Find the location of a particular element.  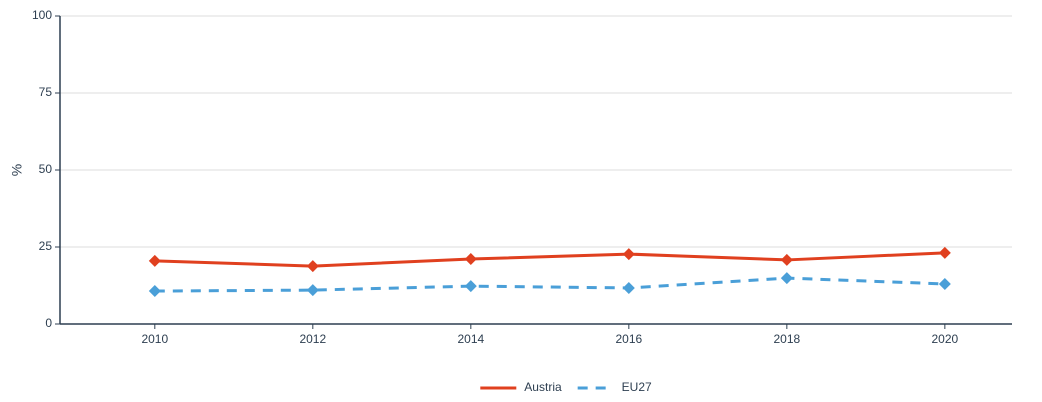

x-tick-label: 2012 is located at coordinates (312, 339).